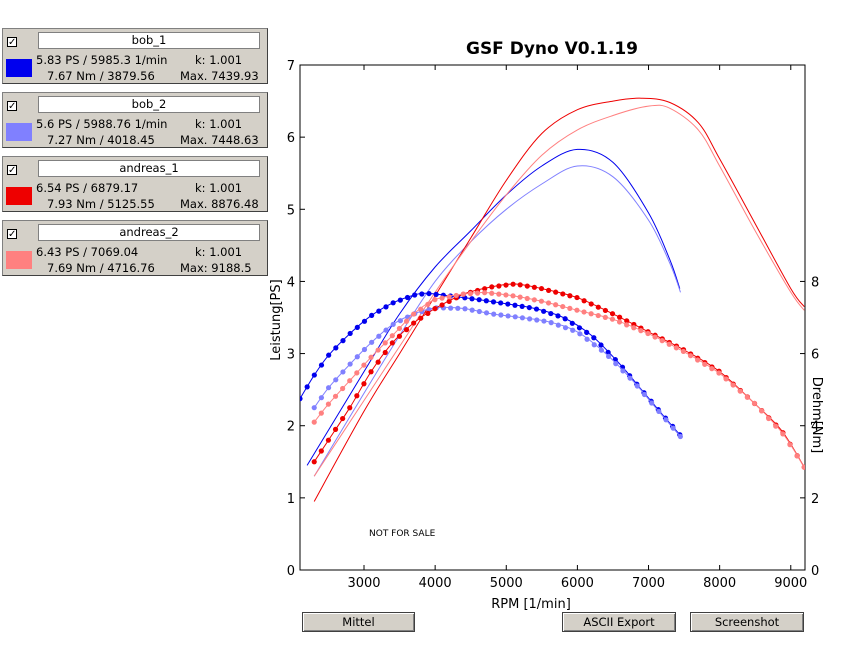 This screenshot has height=648, width=864. What do you see at coordinates (149, 232) in the screenshot?
I see `legend-name-field: andreas_2` at bounding box center [149, 232].